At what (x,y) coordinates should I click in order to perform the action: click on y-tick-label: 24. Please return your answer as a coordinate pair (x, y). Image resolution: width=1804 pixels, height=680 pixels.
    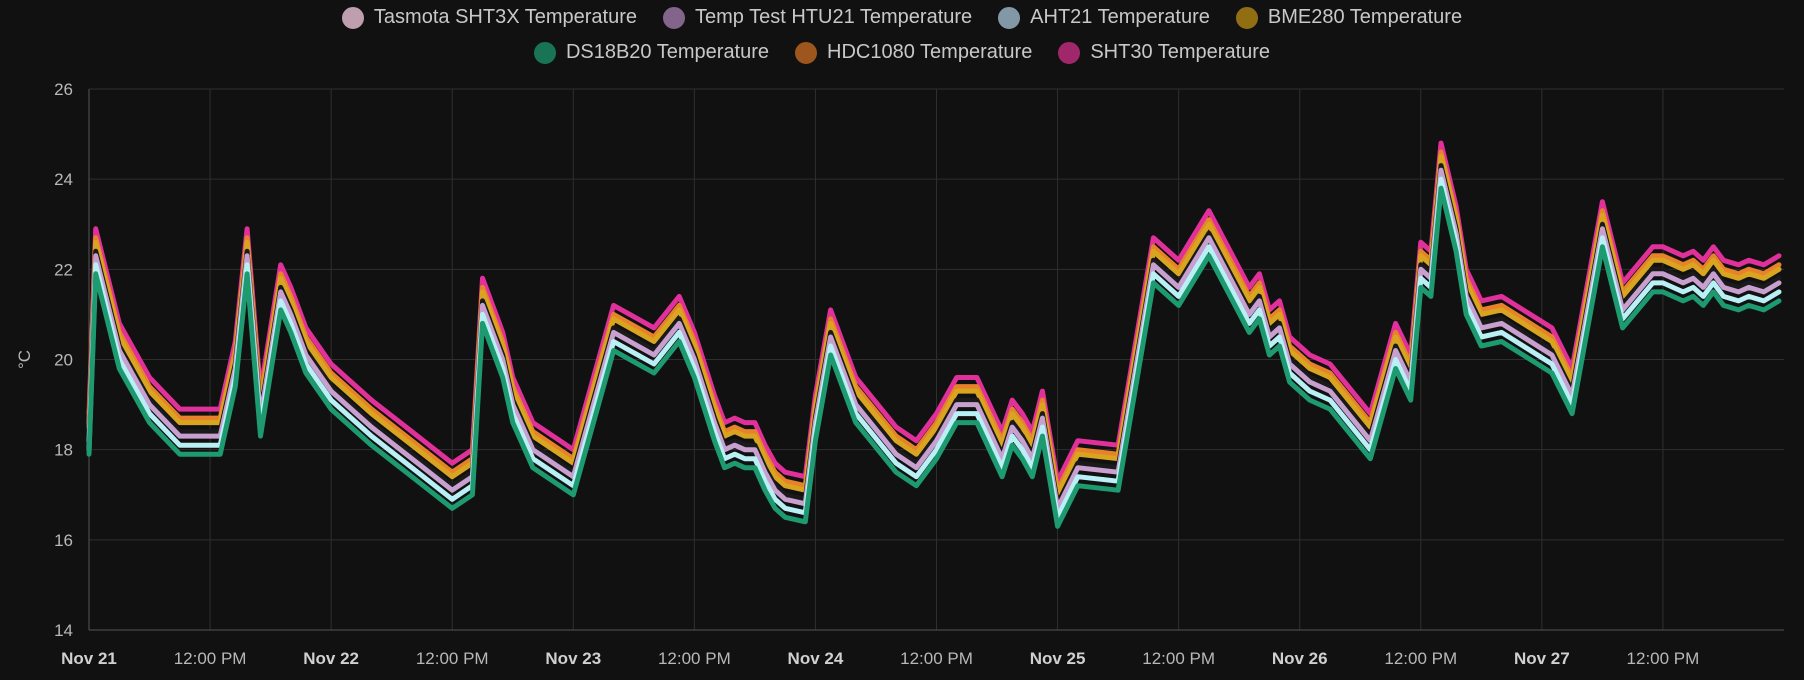
    Looking at the image, I should click on (63, 179).